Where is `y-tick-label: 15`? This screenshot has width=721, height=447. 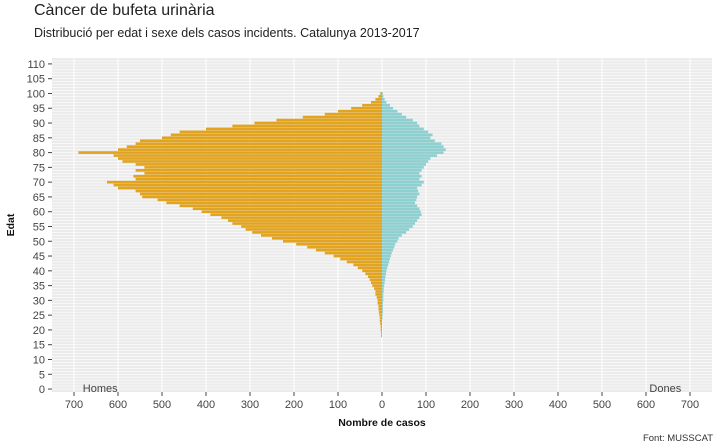
y-tick-label: 15 is located at coordinates (39, 346).